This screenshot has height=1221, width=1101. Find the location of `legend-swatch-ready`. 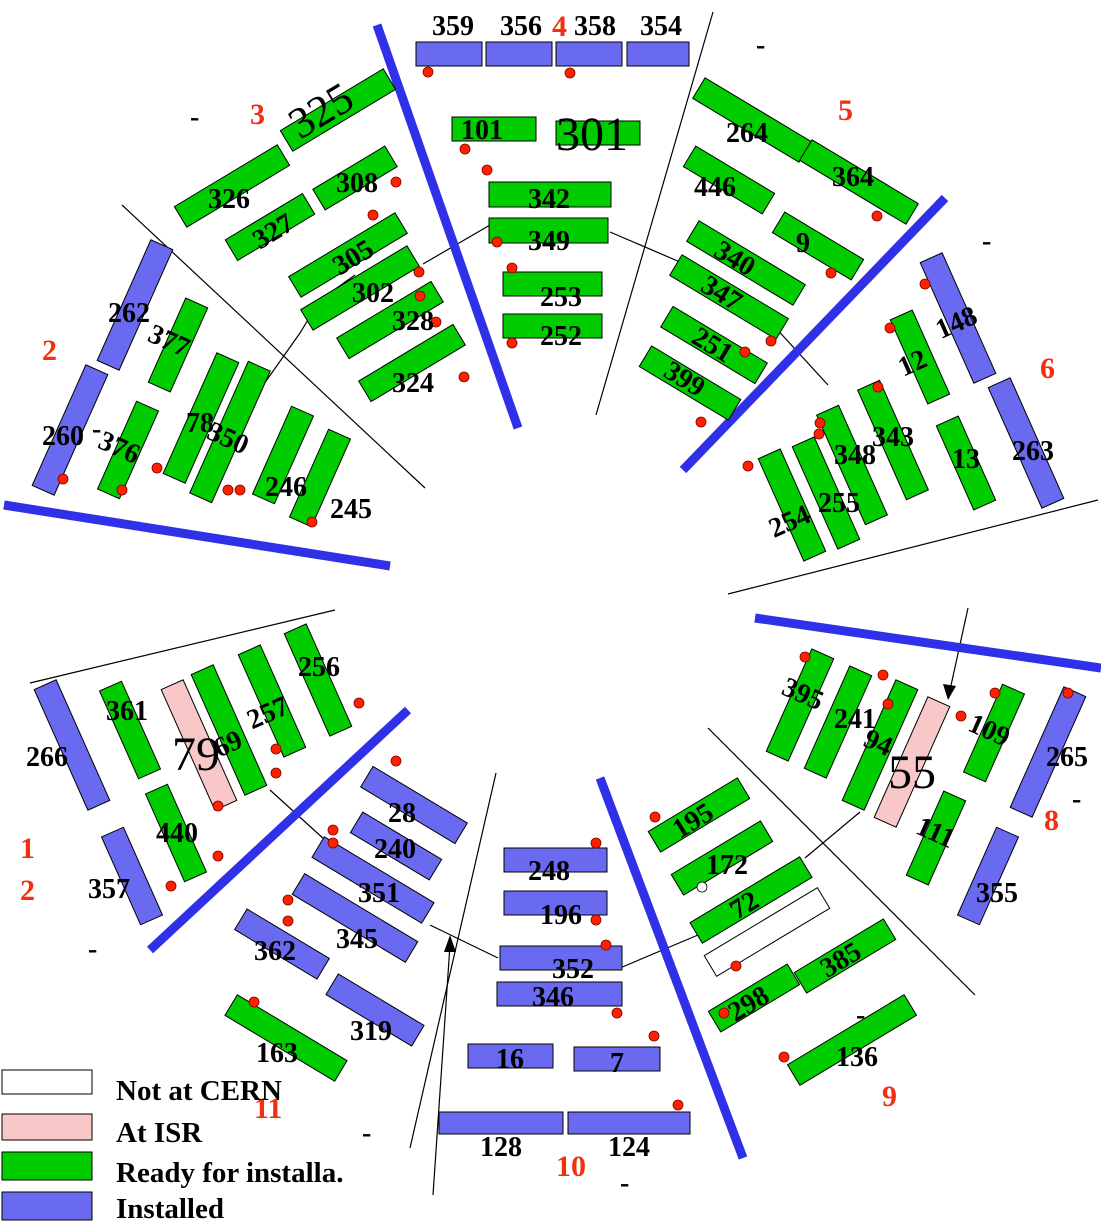

legend-swatch-ready is located at coordinates (47, 1166).